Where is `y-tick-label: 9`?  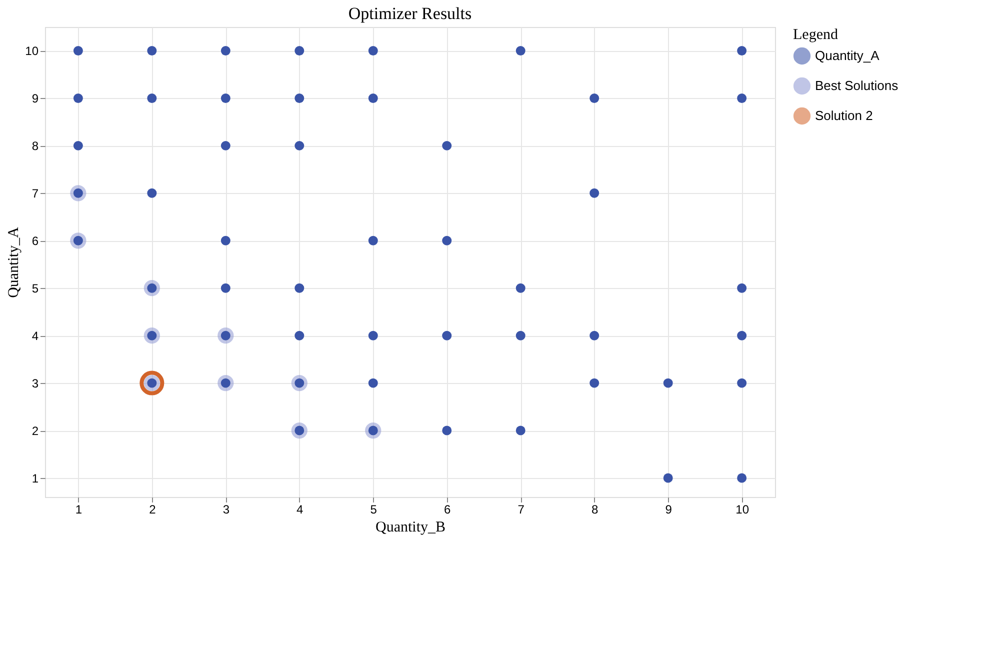 y-tick-label: 9 is located at coordinates (35, 99).